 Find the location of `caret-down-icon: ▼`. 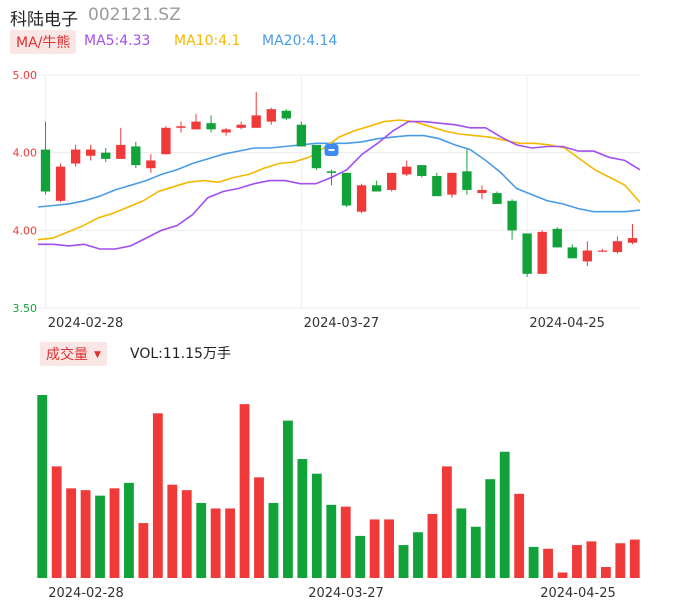

caret-down-icon: ▼ is located at coordinates (97, 355).